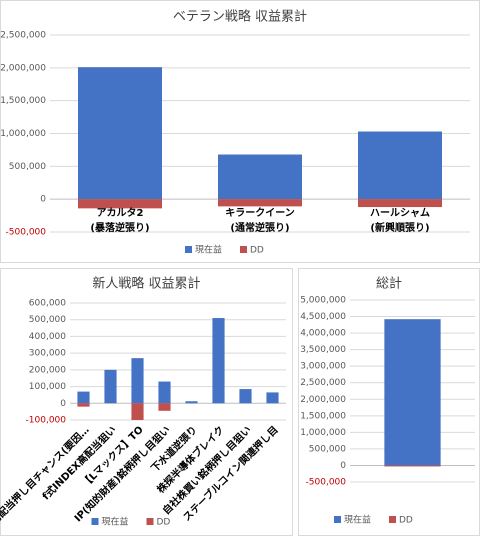 The image size is (480, 536). What do you see at coordinates (323, 301) in the screenshot?
I see `y-tick-label: 5,000,000` at bounding box center [323, 301].